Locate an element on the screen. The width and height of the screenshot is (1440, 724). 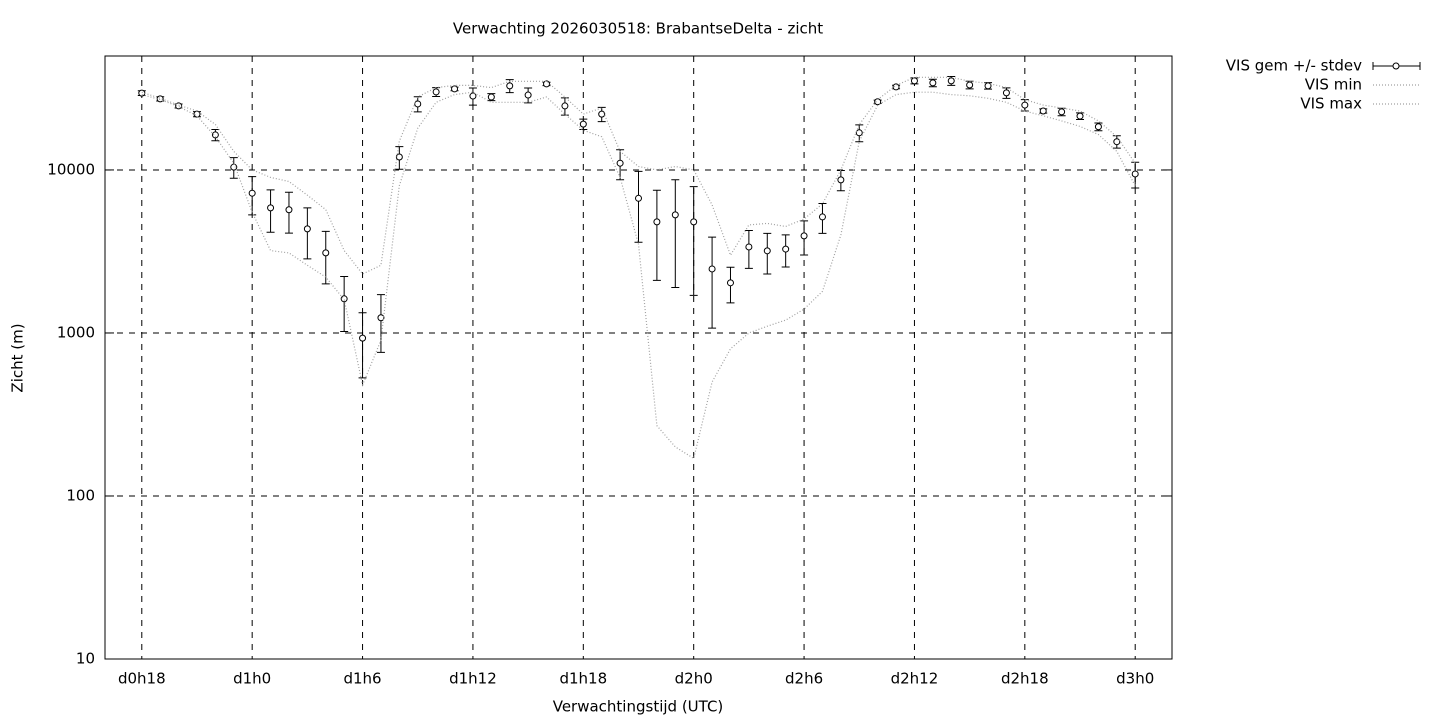
x-tick-label: d1h6 is located at coordinates (362, 679).